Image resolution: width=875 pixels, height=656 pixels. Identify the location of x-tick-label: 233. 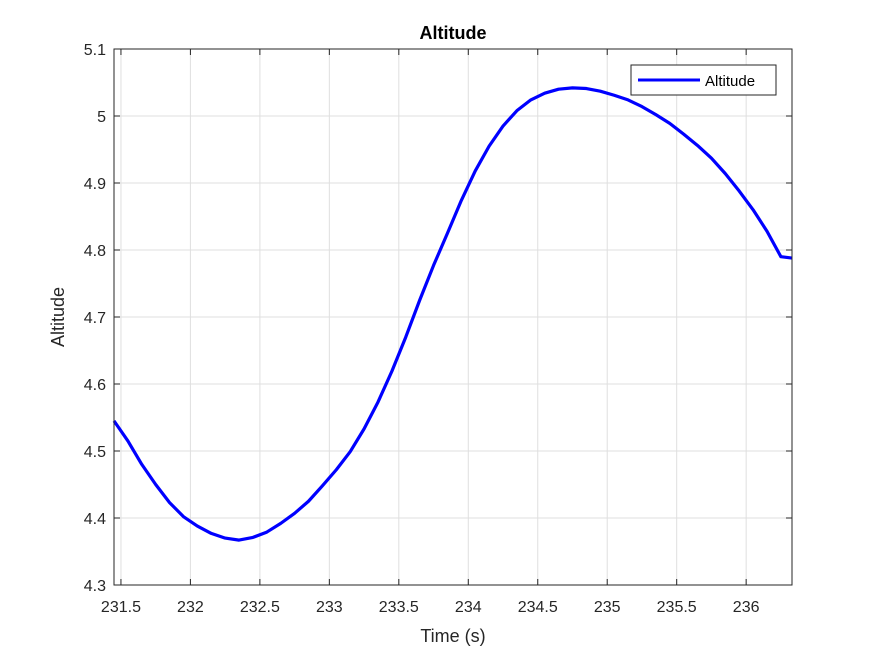
(329, 607).